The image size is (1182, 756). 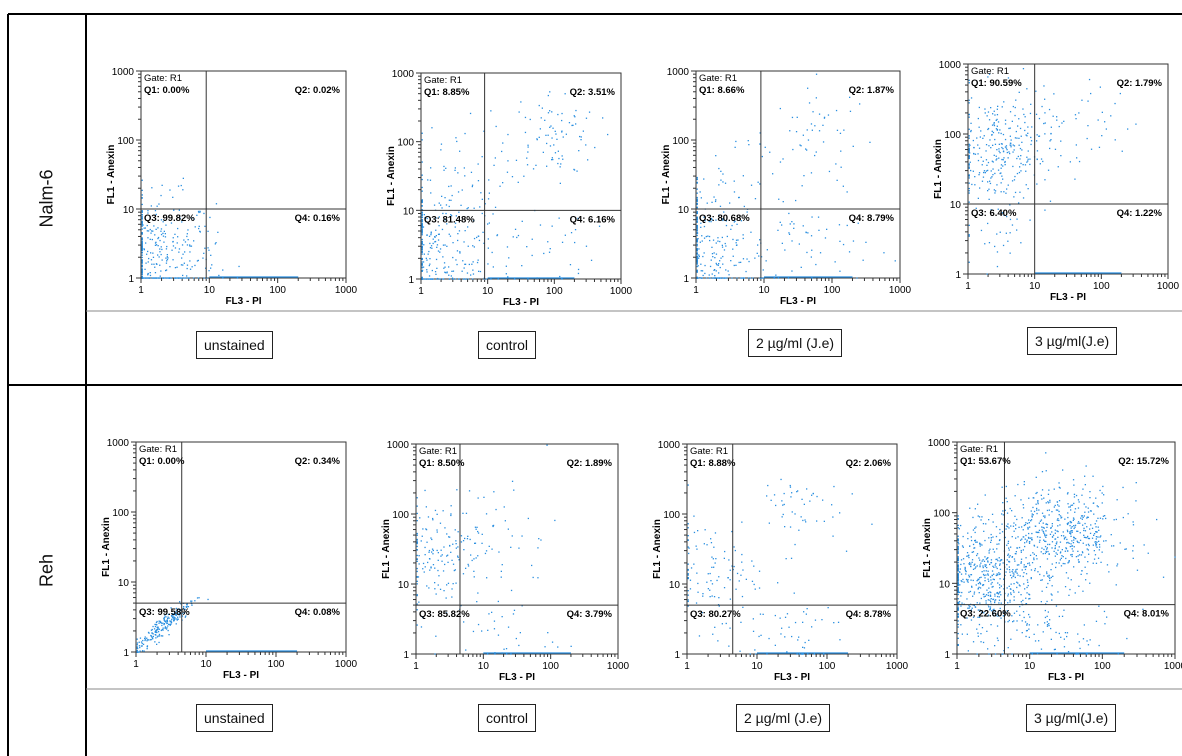 I want to click on y-tick-label: 1, so click(x=411, y=280).